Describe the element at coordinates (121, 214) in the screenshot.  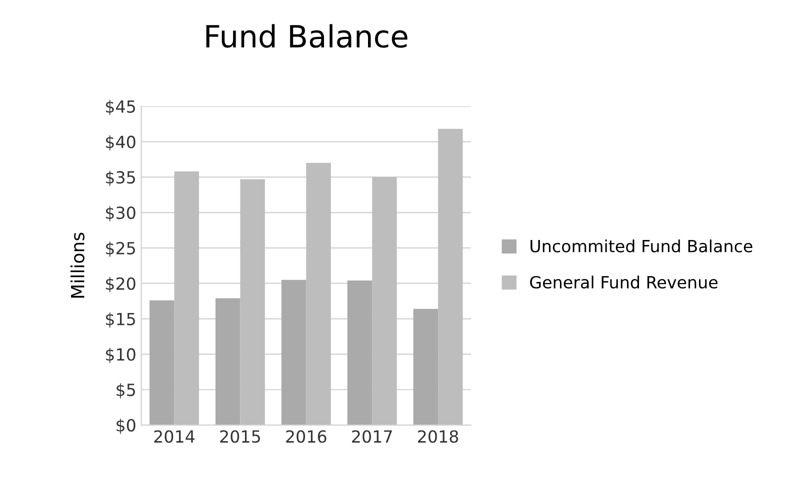
I see `y-tick-label: $30` at that location.